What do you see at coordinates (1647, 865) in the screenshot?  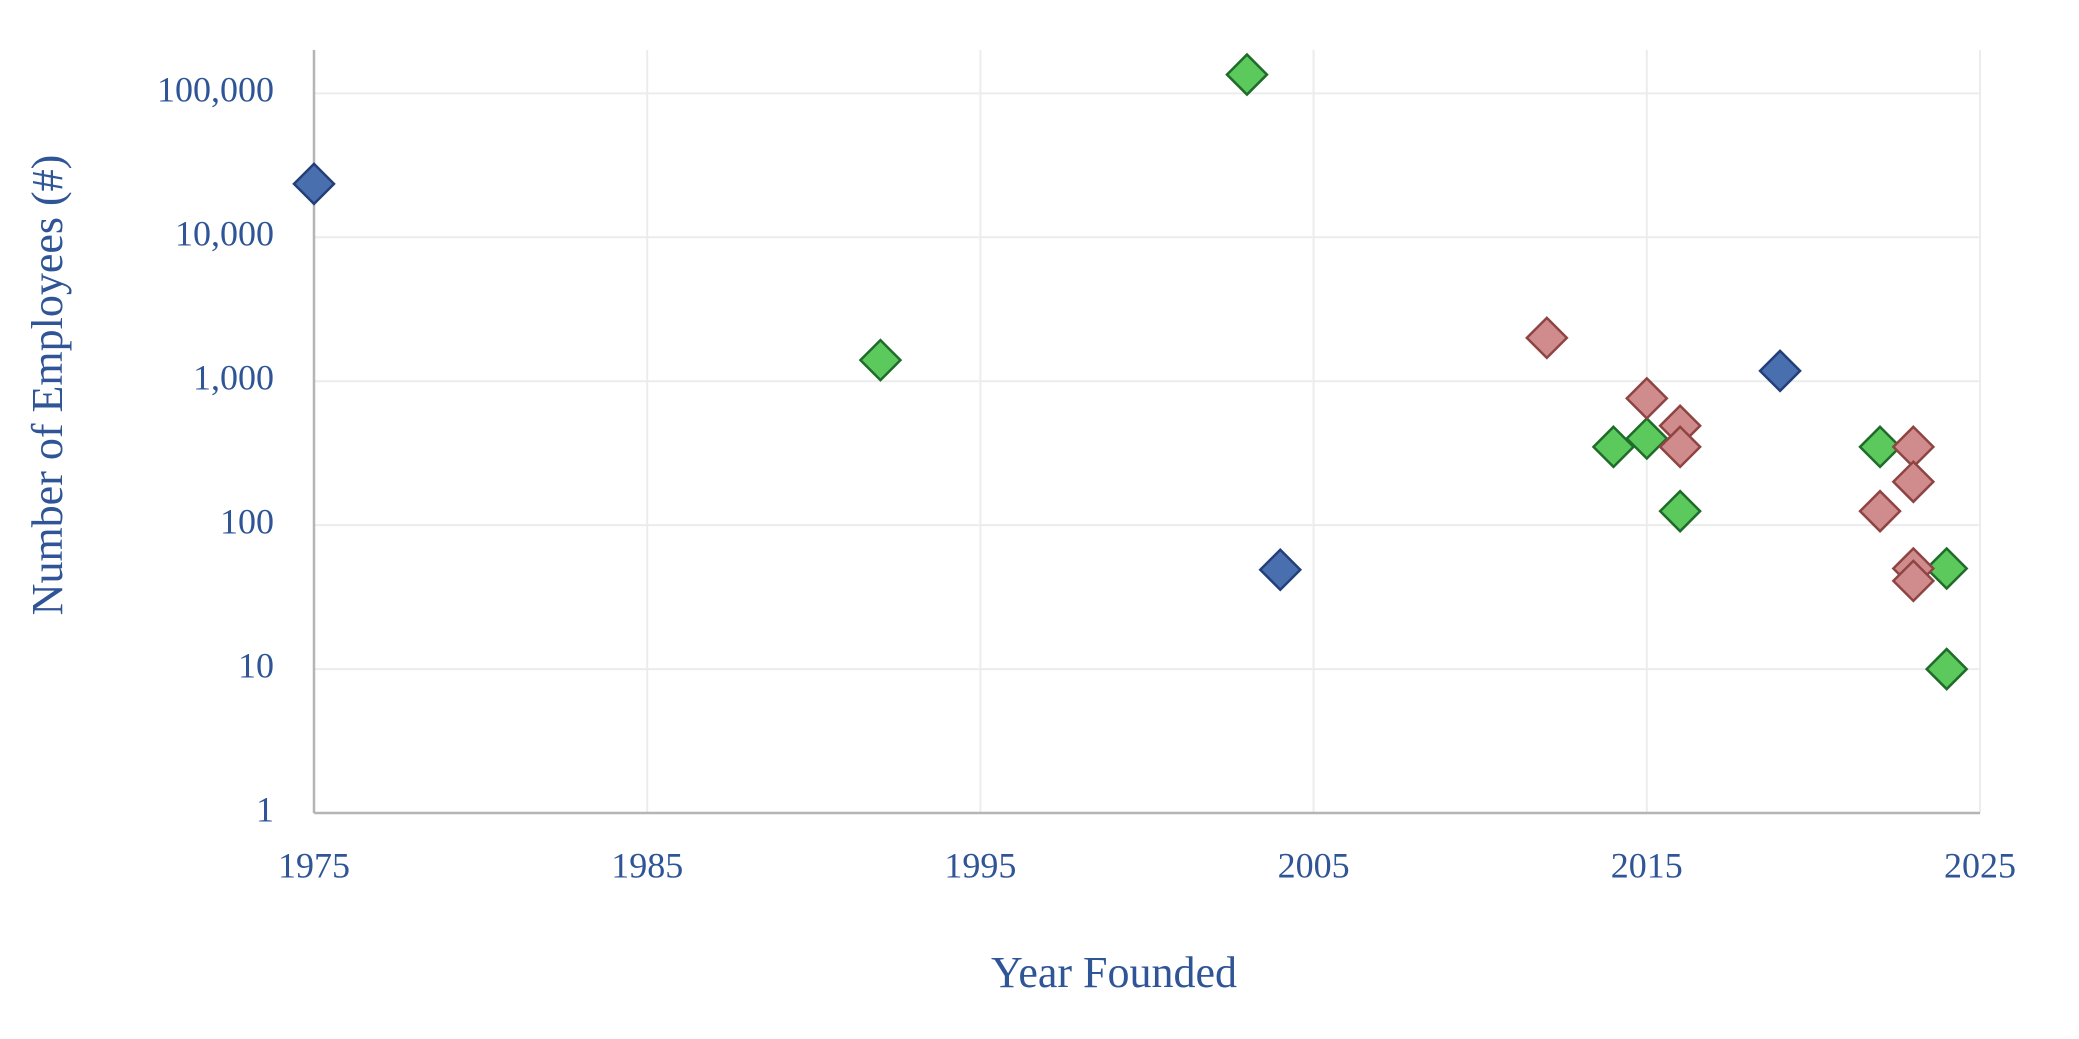 I see `x-tick-label: 2015` at bounding box center [1647, 865].